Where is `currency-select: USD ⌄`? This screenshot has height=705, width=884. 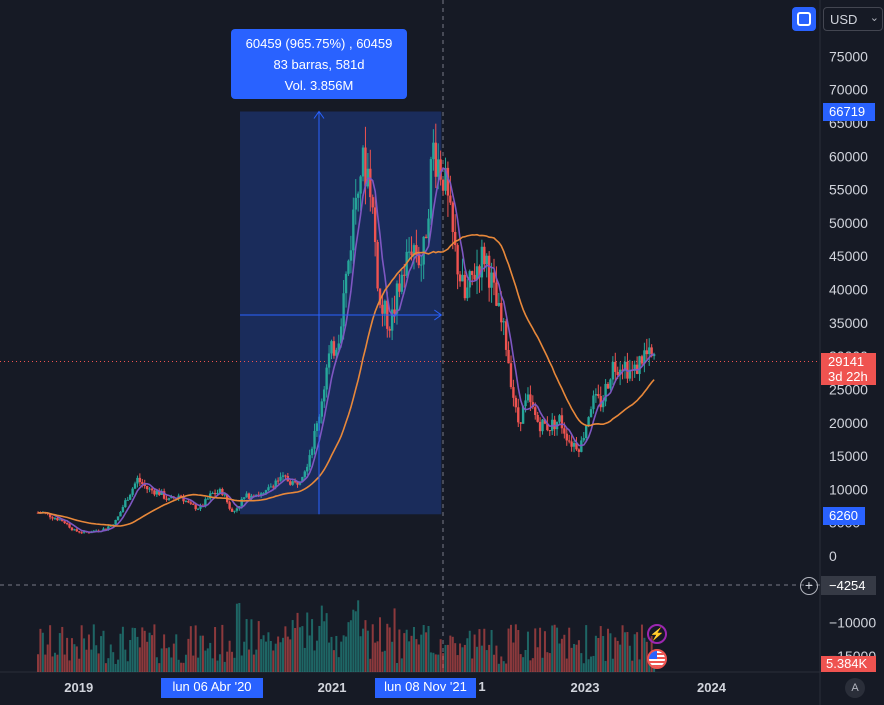
currency-select: USD ⌄ is located at coordinates (853, 19).